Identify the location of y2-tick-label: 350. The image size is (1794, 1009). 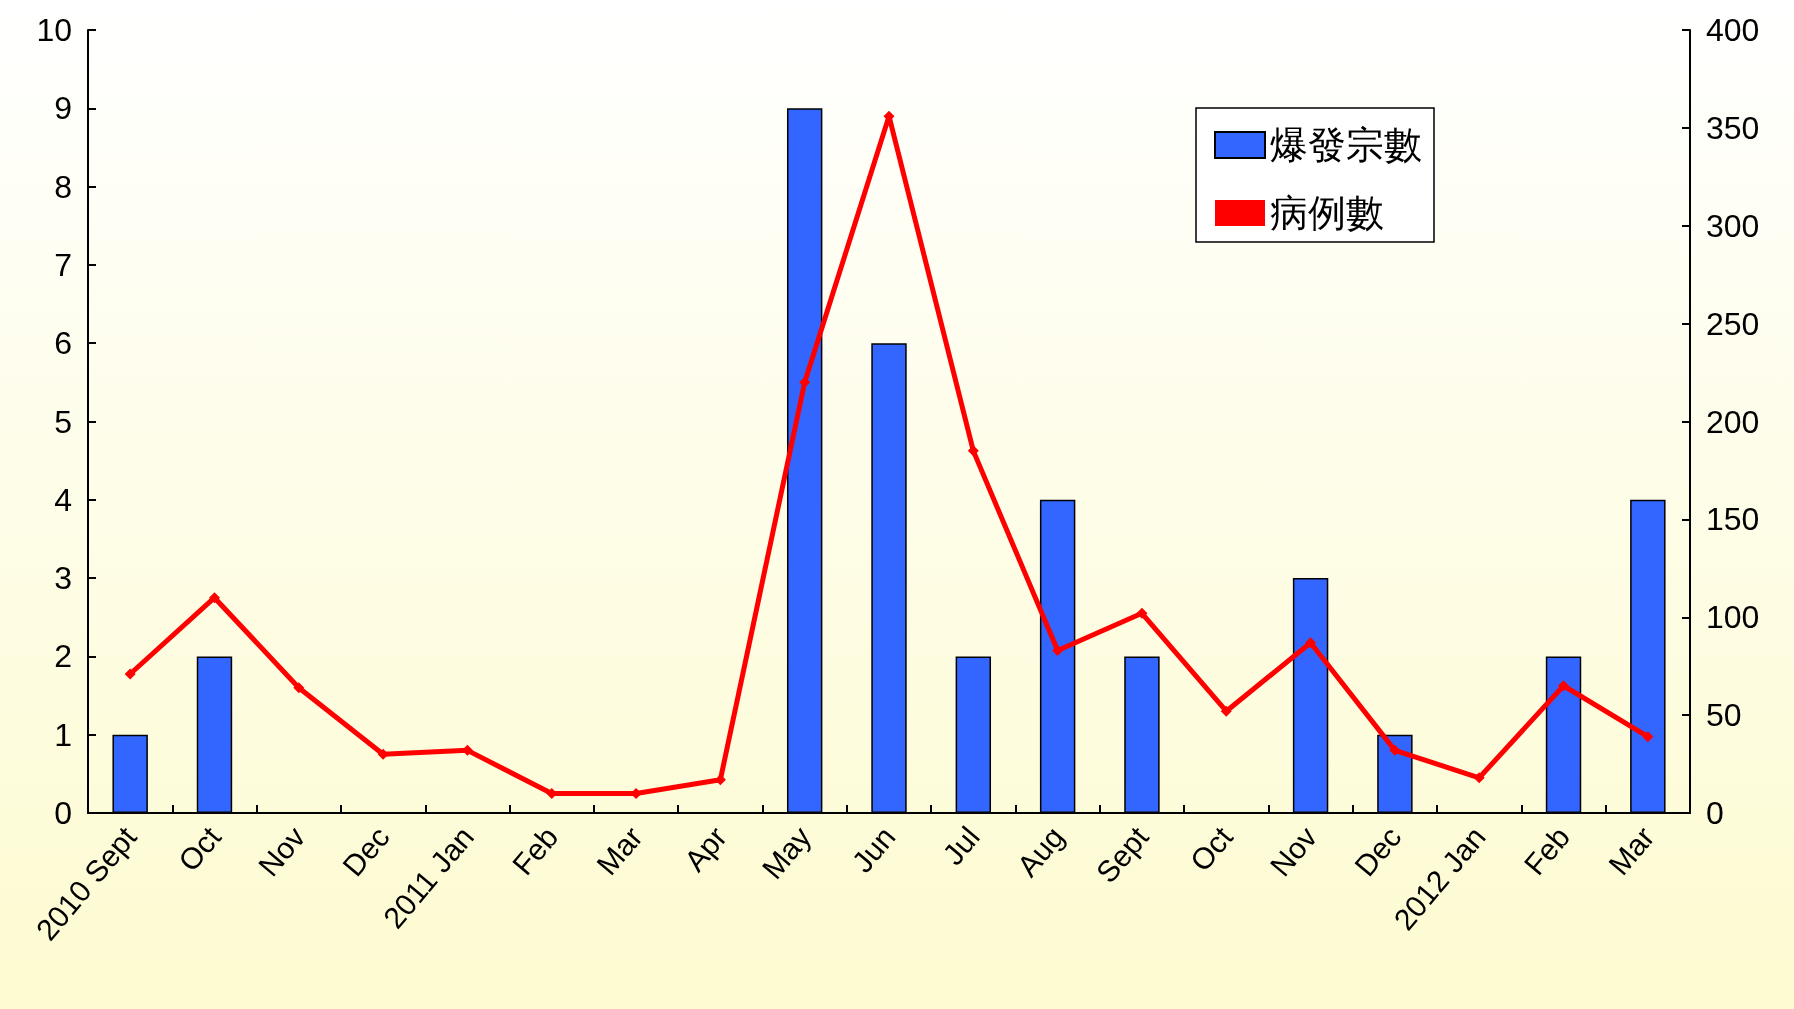
(1733, 127).